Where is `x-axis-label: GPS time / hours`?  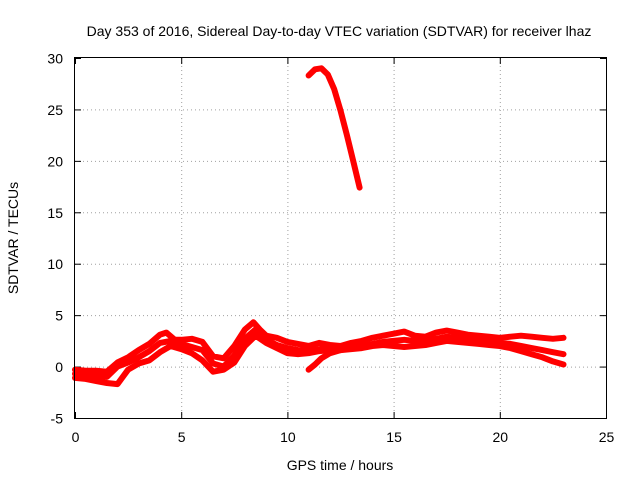
x-axis-label: GPS time / hours is located at coordinates (340, 465).